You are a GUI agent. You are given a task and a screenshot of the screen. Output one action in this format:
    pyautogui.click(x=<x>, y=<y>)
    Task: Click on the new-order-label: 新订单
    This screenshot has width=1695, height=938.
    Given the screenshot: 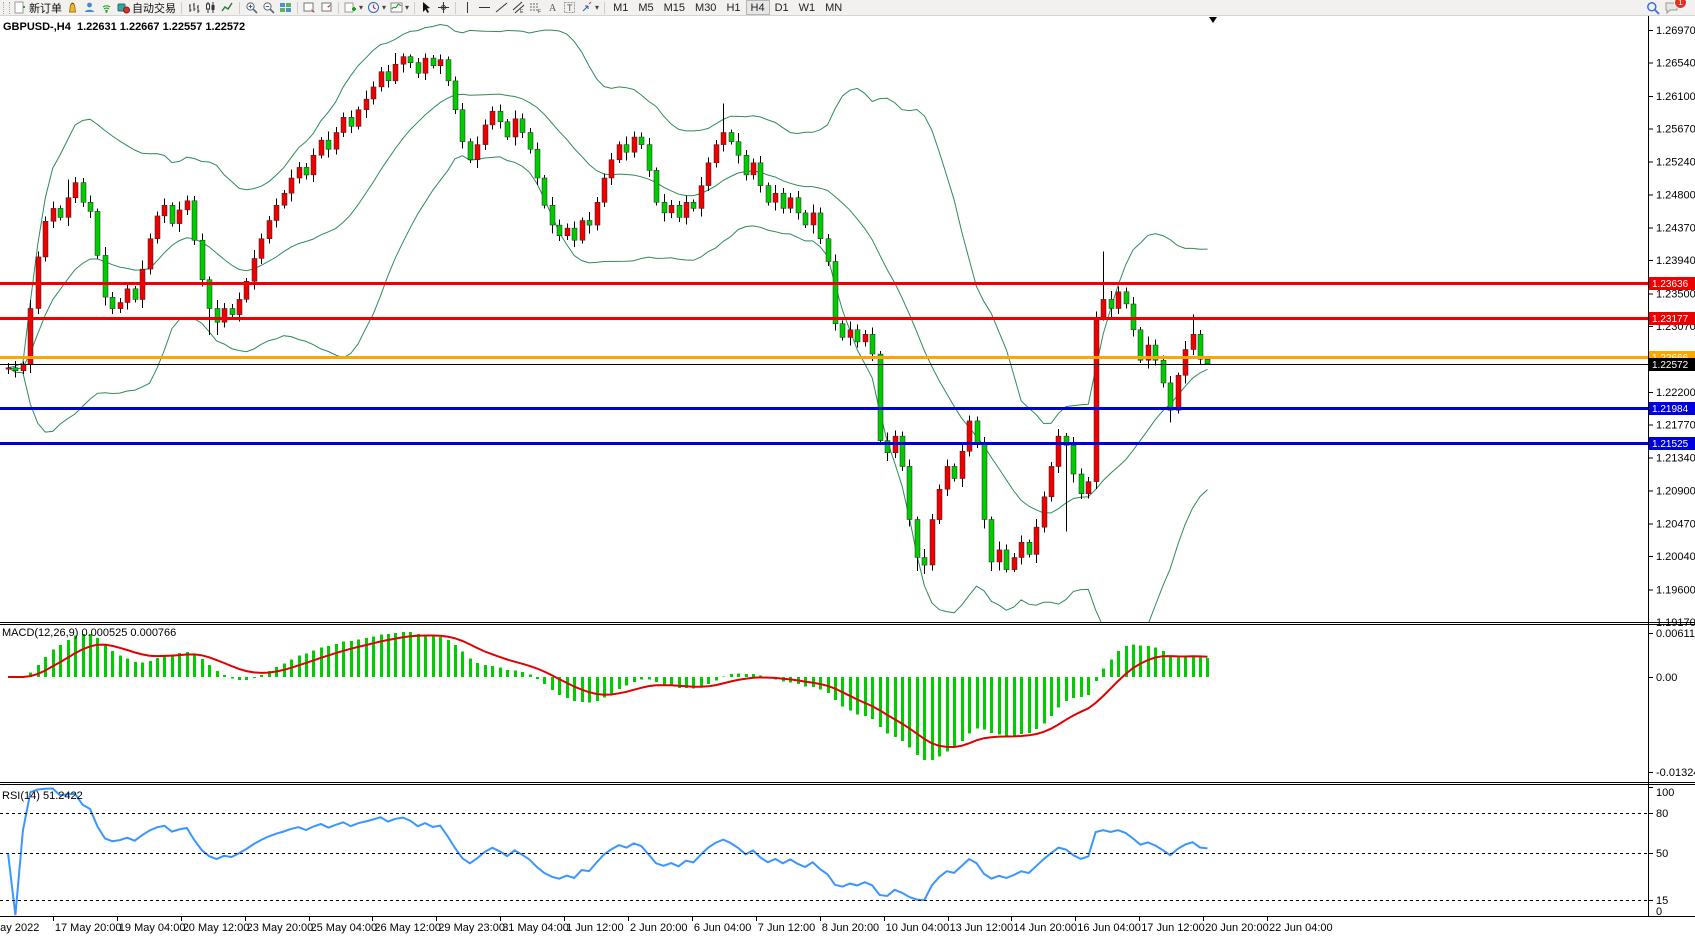 What is the action you would take?
    pyautogui.click(x=45, y=8)
    